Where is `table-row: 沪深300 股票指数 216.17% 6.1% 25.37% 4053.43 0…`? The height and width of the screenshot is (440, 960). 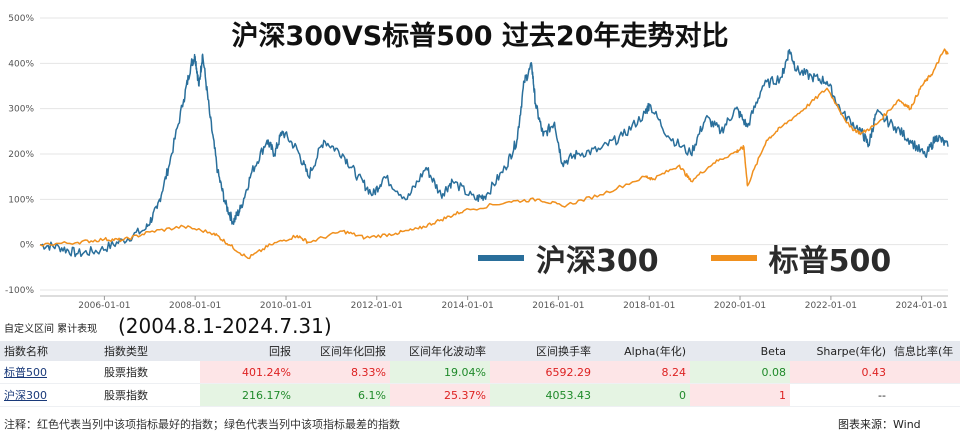 table-row: 沪深300 股票指数 216.17% 6.1% 25.37% 4053.43 0… is located at coordinates (480, 395).